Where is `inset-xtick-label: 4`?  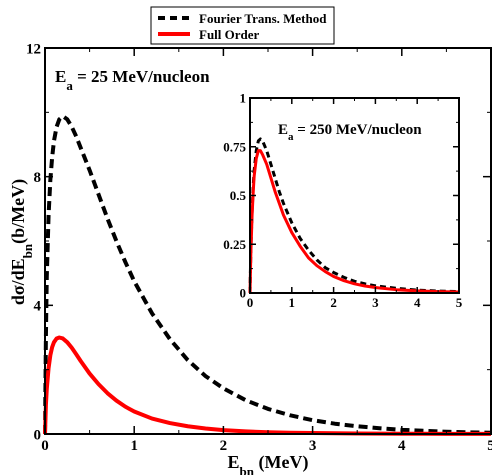
inset-xtick-label: 4 is located at coordinates (417, 302).